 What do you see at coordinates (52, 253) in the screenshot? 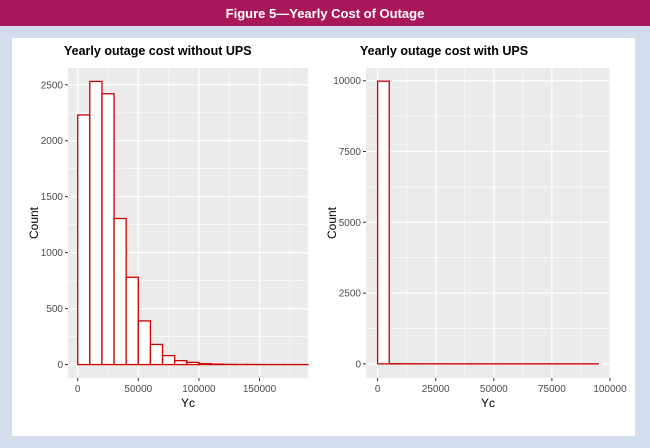
I see `chart-1-y-tick-label: 1000` at bounding box center [52, 253].